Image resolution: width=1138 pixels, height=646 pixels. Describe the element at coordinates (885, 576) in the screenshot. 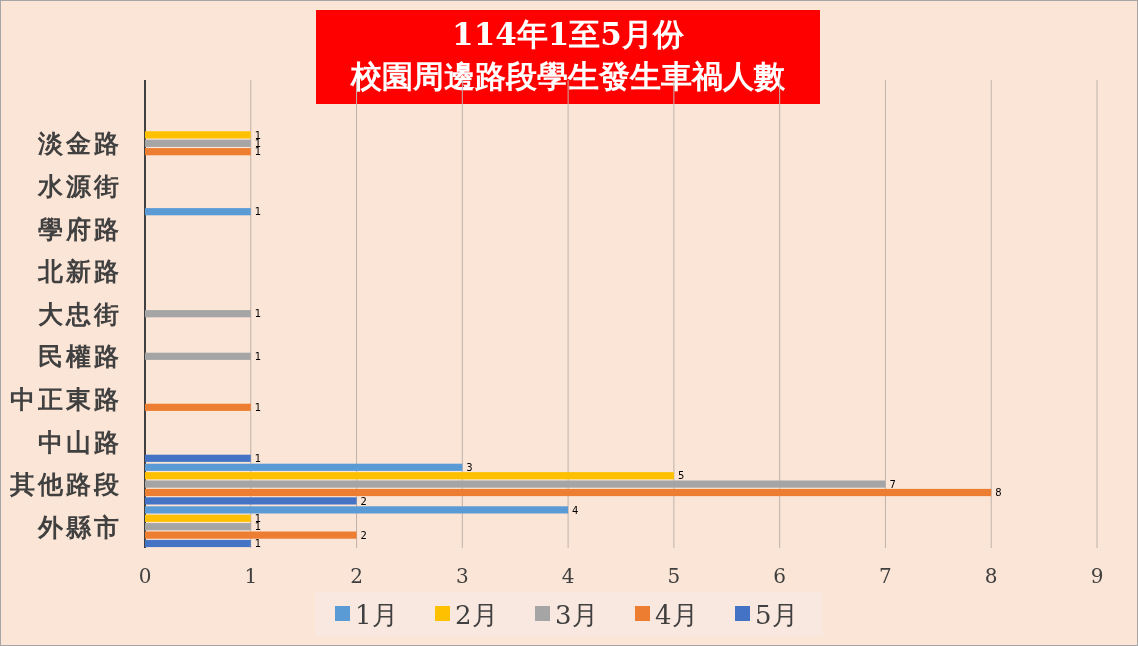

I see `x-tick-label: 7` at that location.